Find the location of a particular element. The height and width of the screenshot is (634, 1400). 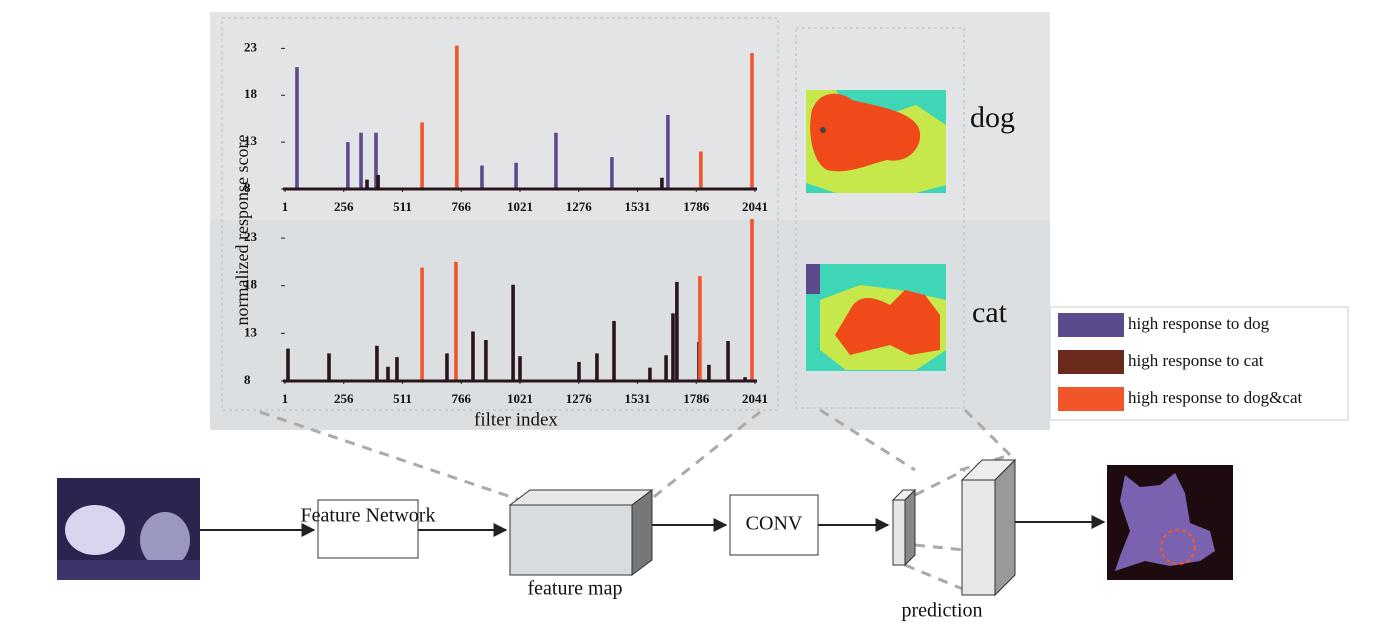

feature-map-cube is located at coordinates (581, 532).